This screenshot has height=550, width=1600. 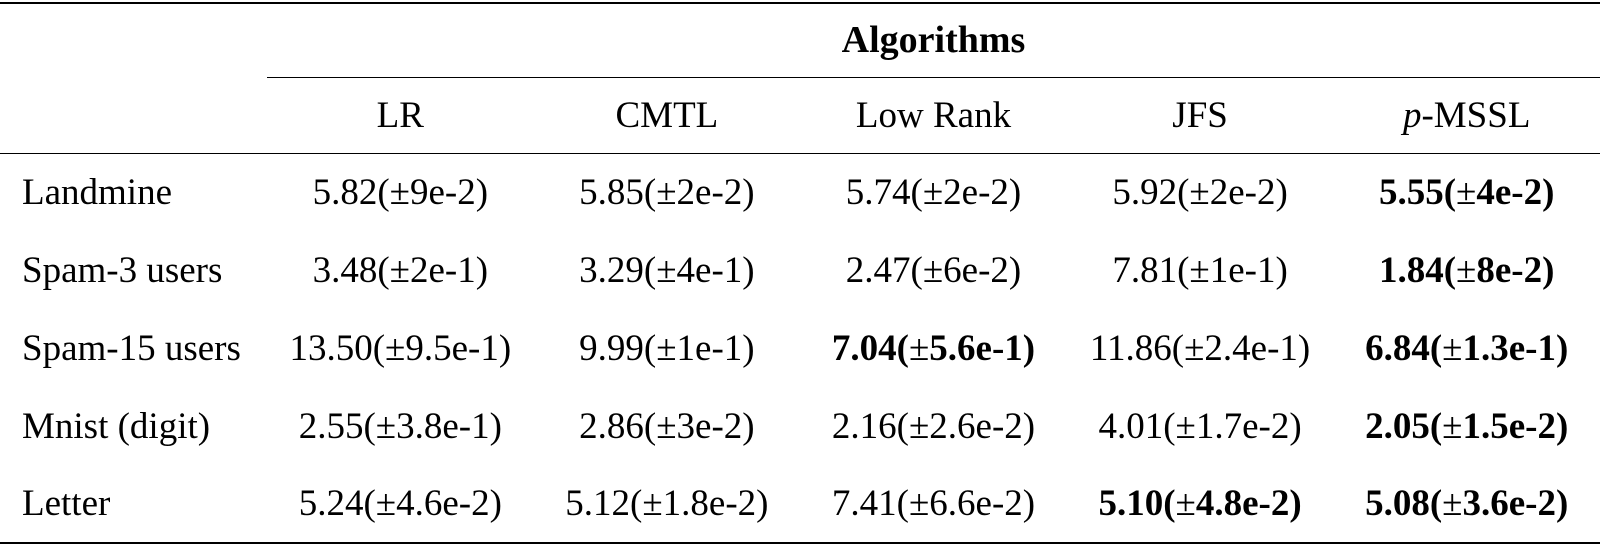 What do you see at coordinates (133, 40) in the screenshot?
I see `group-header-spacer` at bounding box center [133, 40].